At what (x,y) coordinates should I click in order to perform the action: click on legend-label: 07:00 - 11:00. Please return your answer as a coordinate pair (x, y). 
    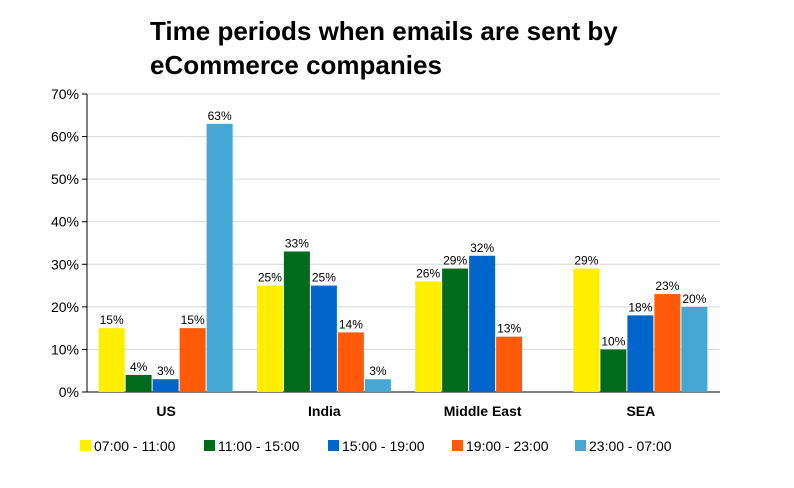
    Looking at the image, I should click on (135, 446).